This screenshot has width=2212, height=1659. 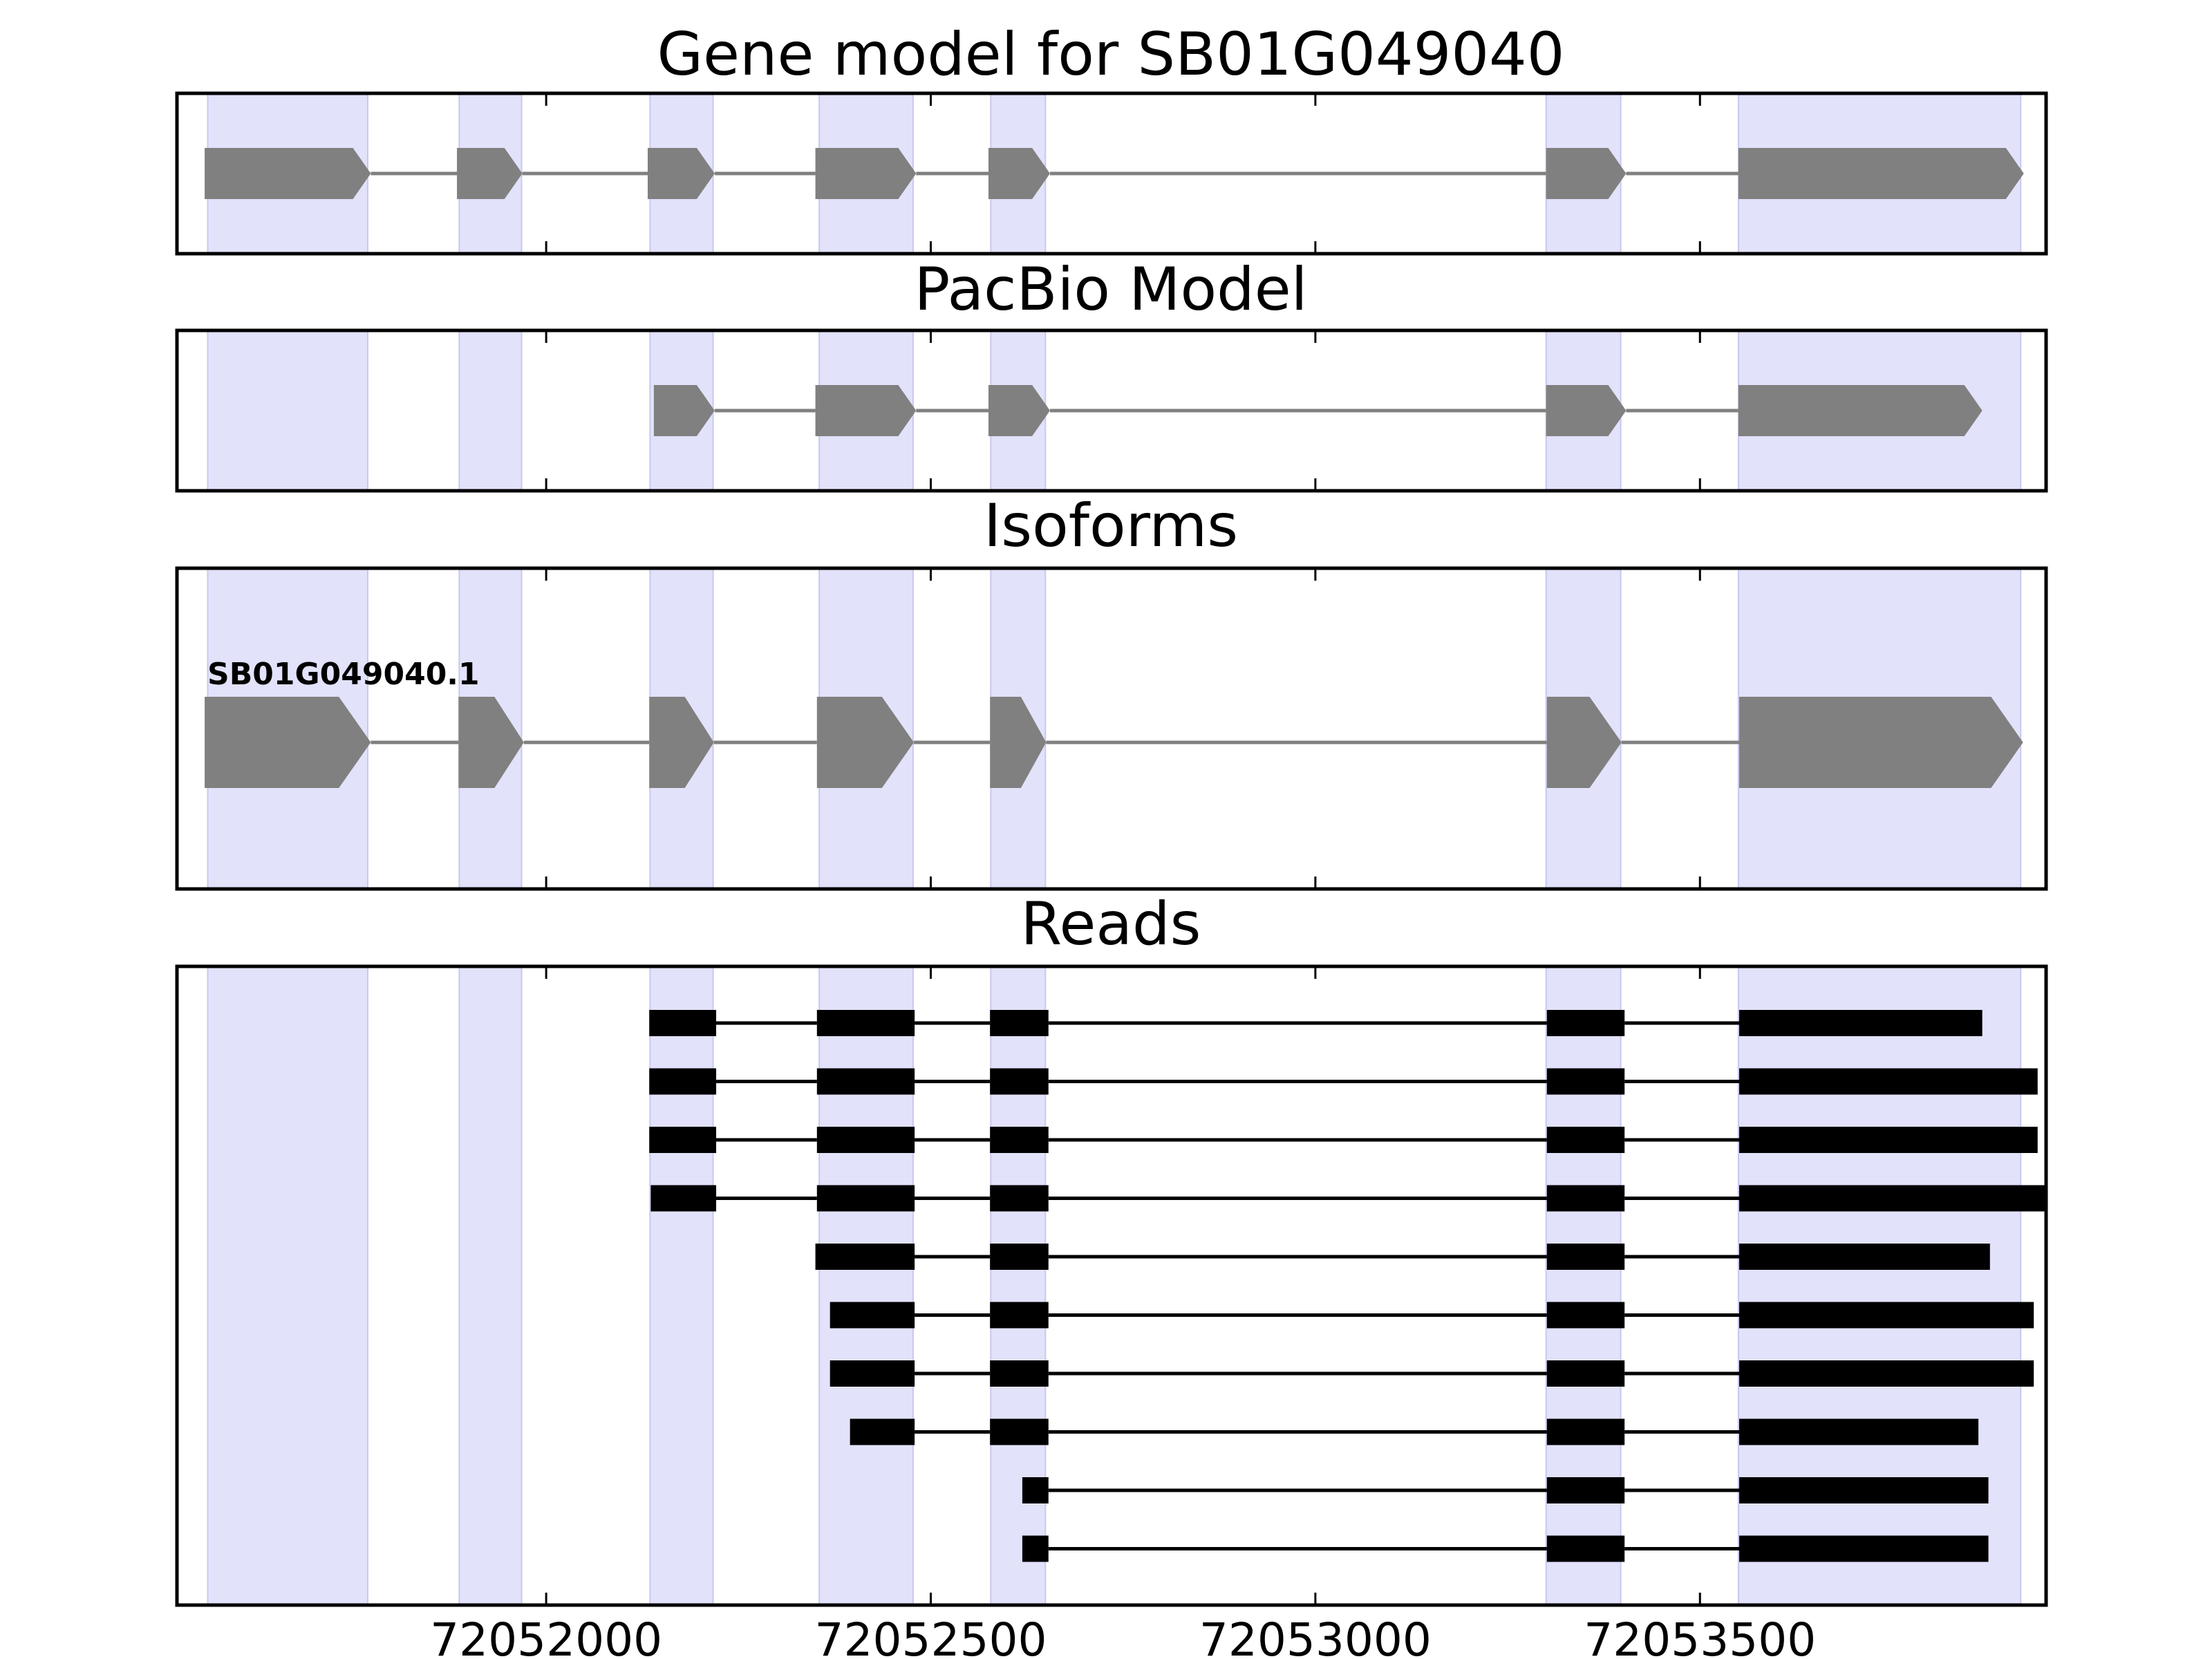 I want to click on panel-pacbio-model: PacBio Model, so click(x=1111, y=374).